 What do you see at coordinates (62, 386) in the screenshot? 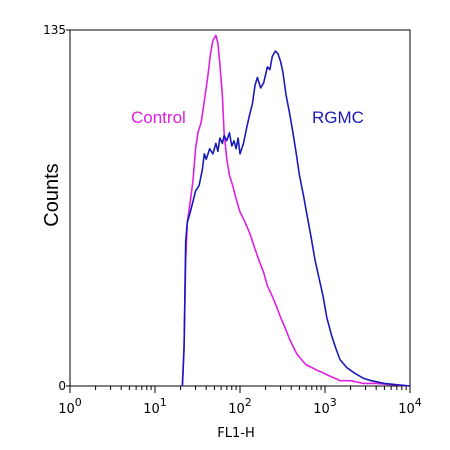
I see `y-tick-label: 0` at bounding box center [62, 386].